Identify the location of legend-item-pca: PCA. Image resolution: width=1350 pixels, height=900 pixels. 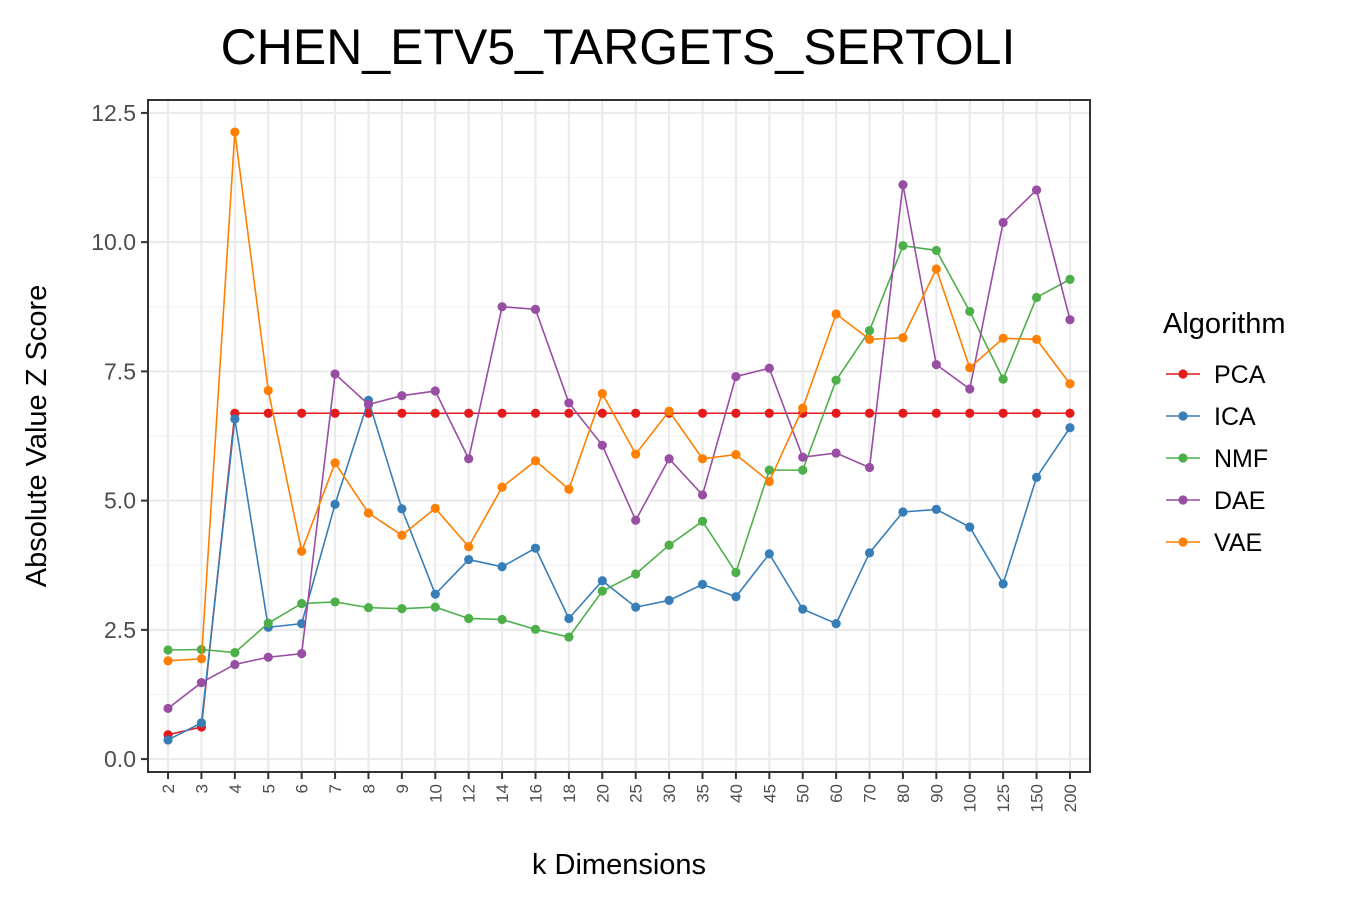
(1216, 375).